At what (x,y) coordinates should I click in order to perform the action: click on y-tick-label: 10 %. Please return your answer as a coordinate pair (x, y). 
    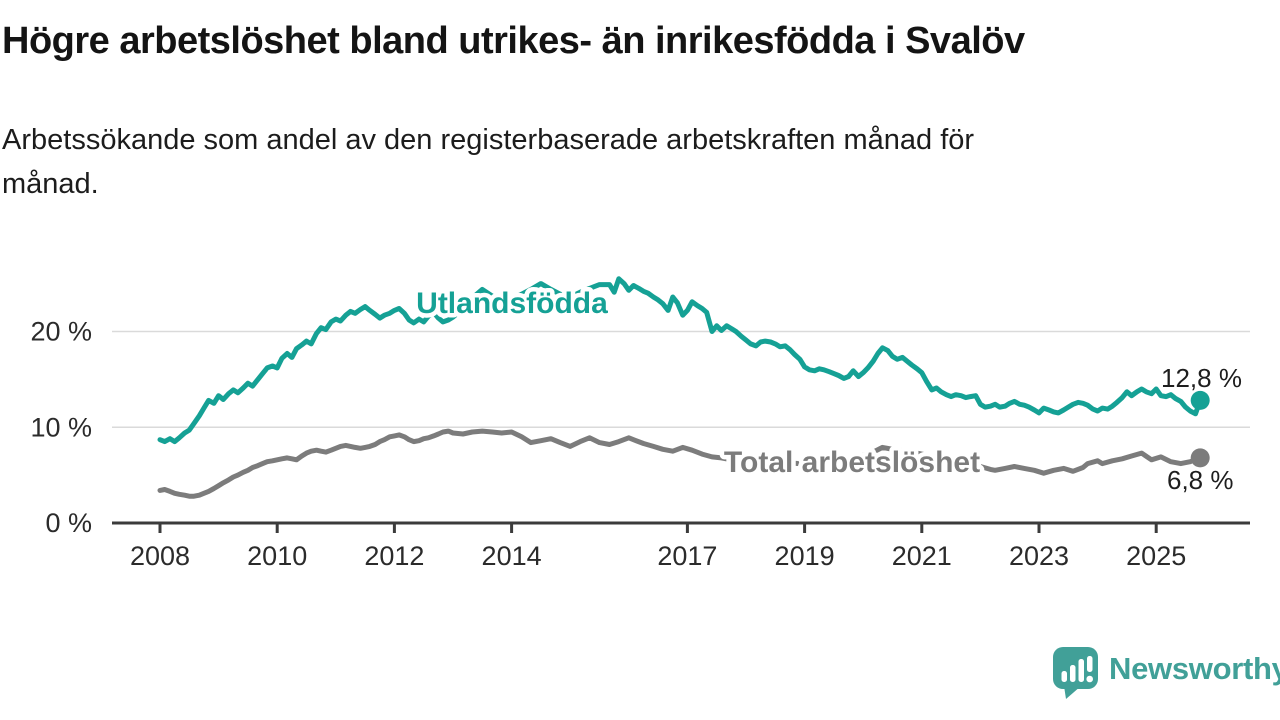
    Looking at the image, I should click on (61, 427).